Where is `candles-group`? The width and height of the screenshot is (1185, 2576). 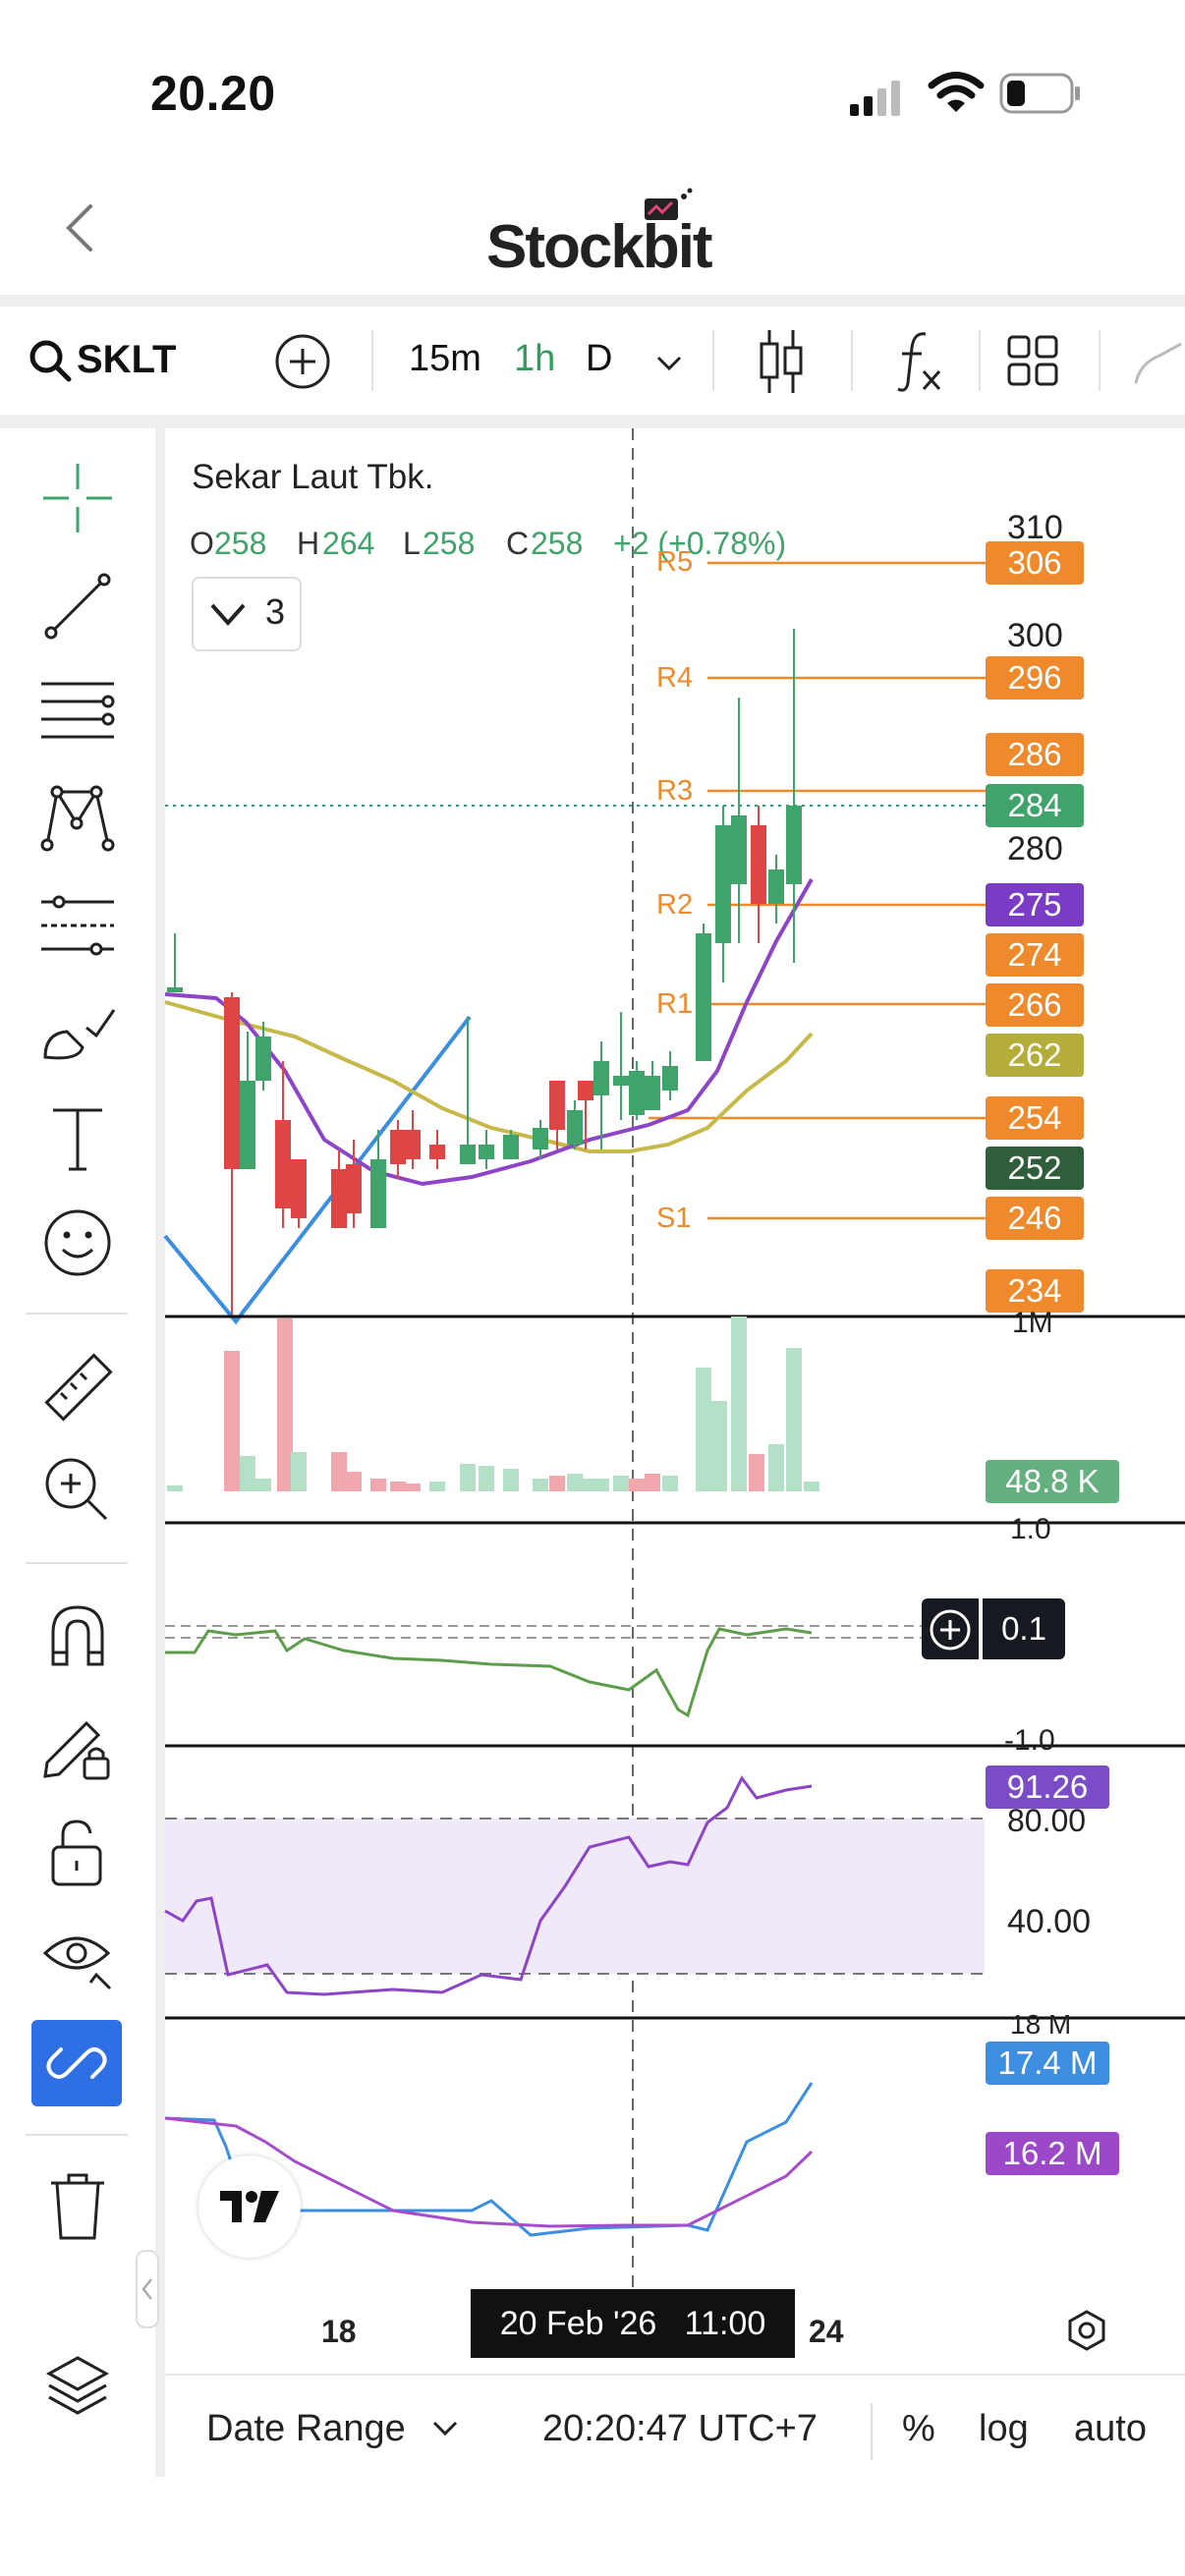
candles-group is located at coordinates (485, 972).